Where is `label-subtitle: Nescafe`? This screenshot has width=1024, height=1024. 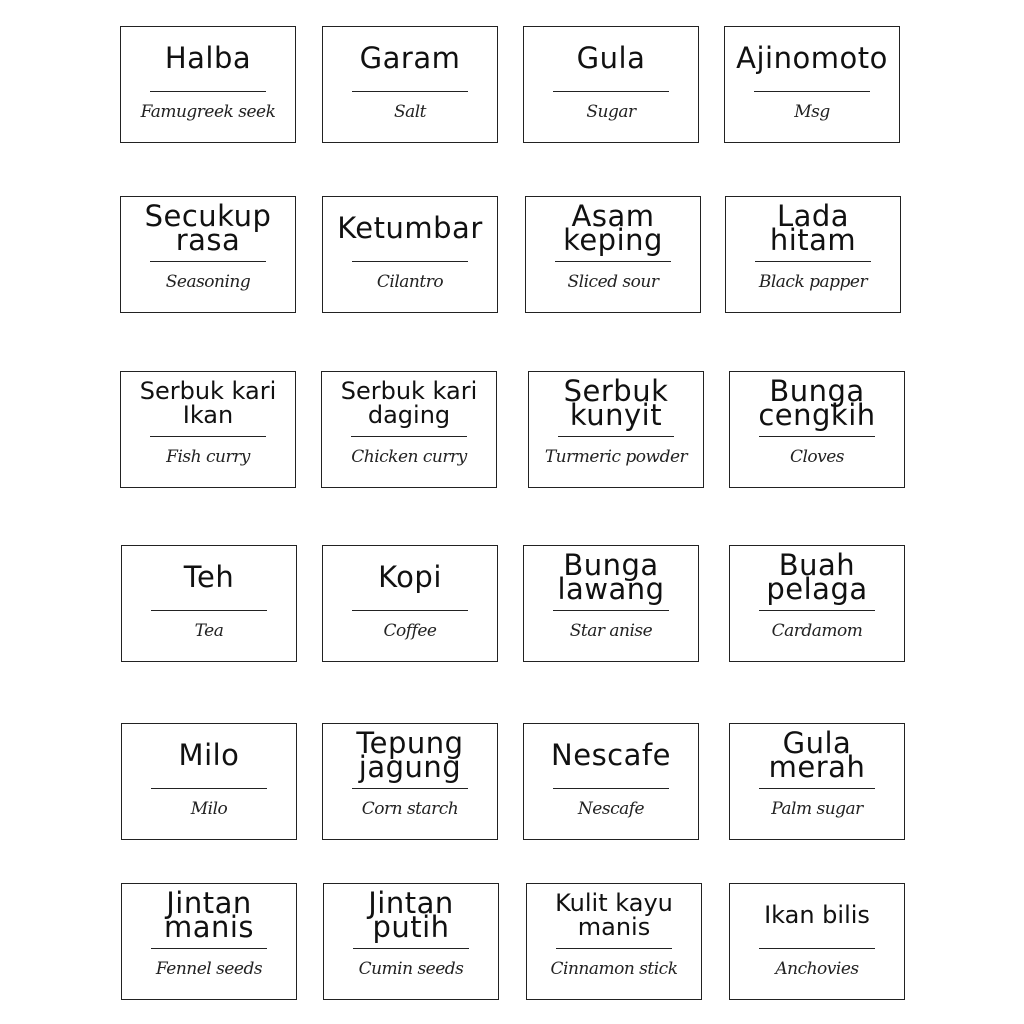 label-subtitle: Nescafe is located at coordinates (611, 809).